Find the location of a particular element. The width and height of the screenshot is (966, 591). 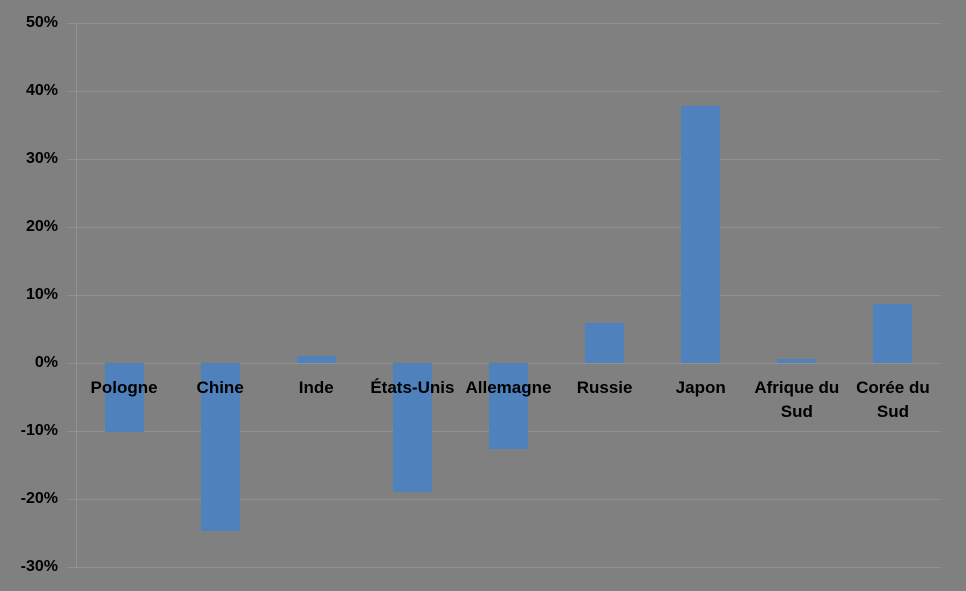

bar-inde is located at coordinates (316, 359).